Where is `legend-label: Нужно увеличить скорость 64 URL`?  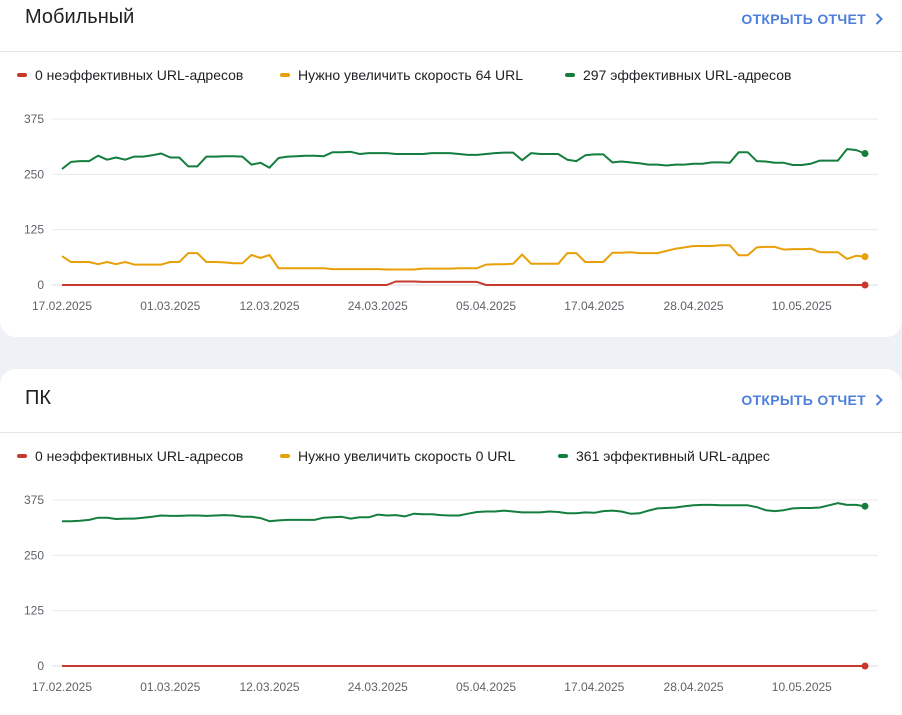 legend-label: Нужно увеличить скорость 64 URL is located at coordinates (411, 75).